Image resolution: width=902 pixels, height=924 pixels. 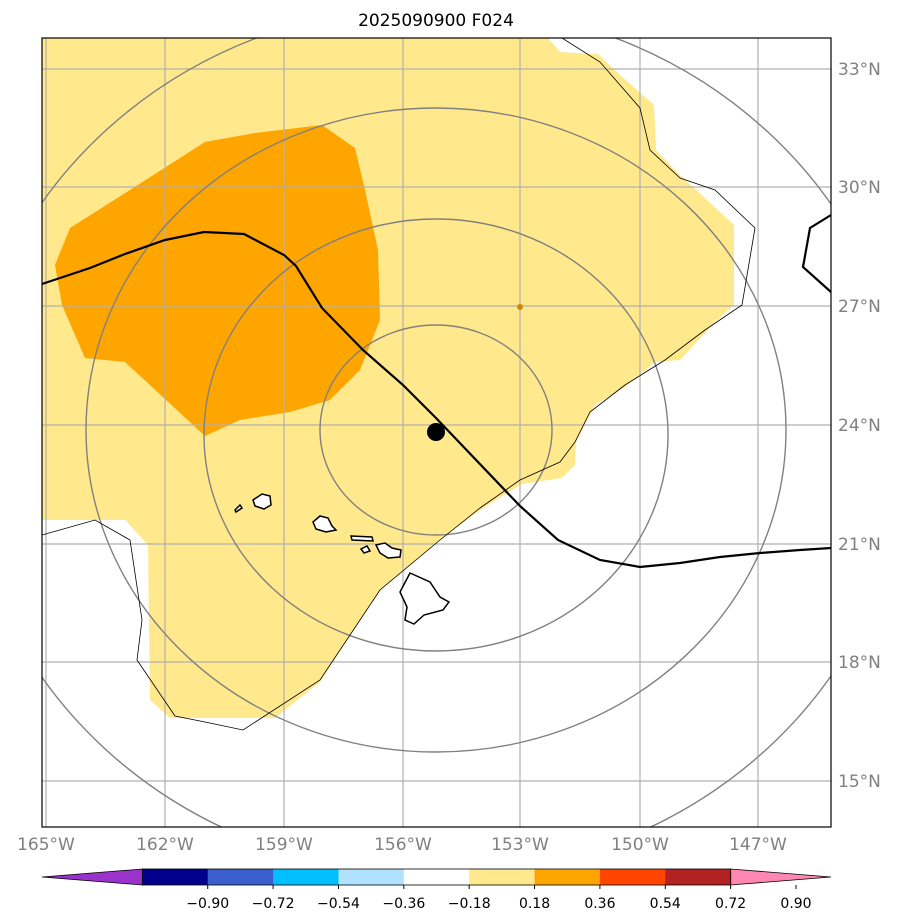 I want to click on island-maui, so click(x=388, y=550).